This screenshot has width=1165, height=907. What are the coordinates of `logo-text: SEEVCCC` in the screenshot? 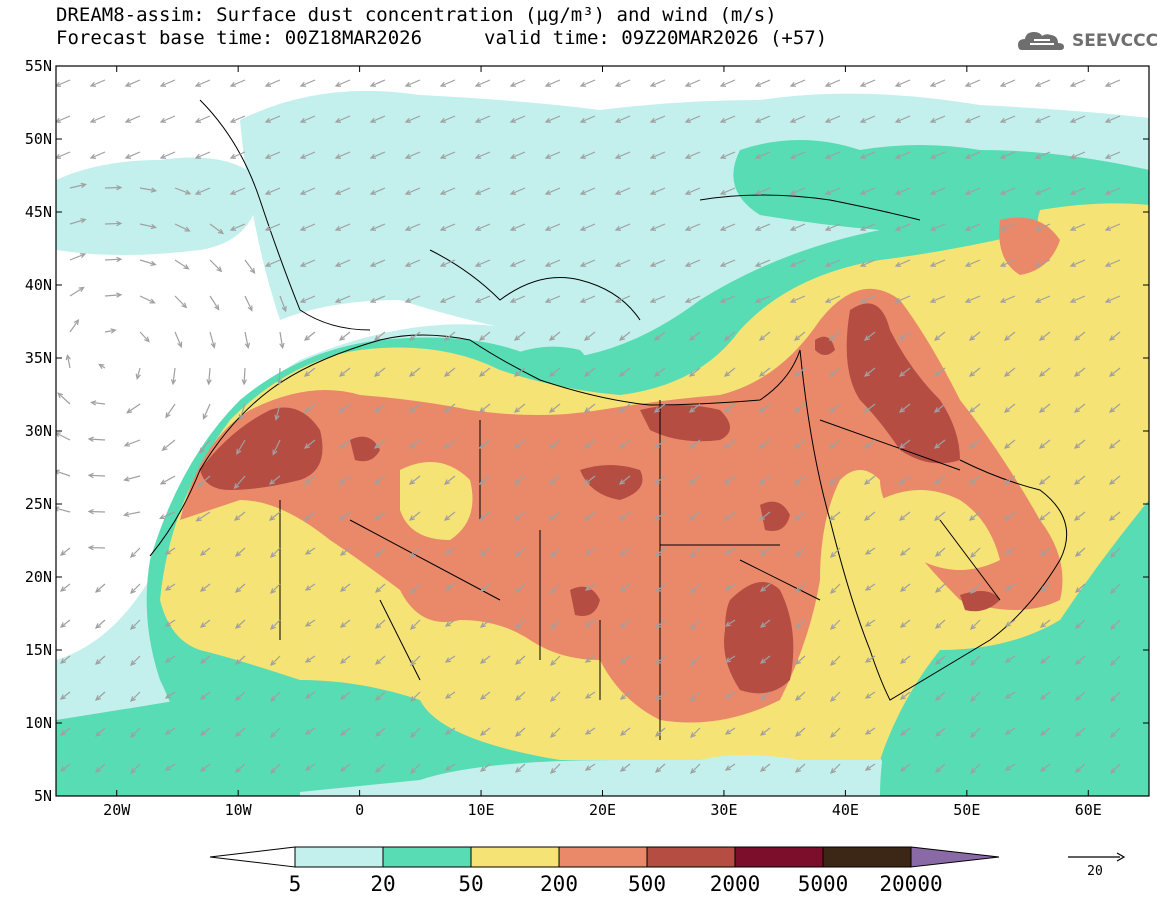 It's located at (1115, 41).